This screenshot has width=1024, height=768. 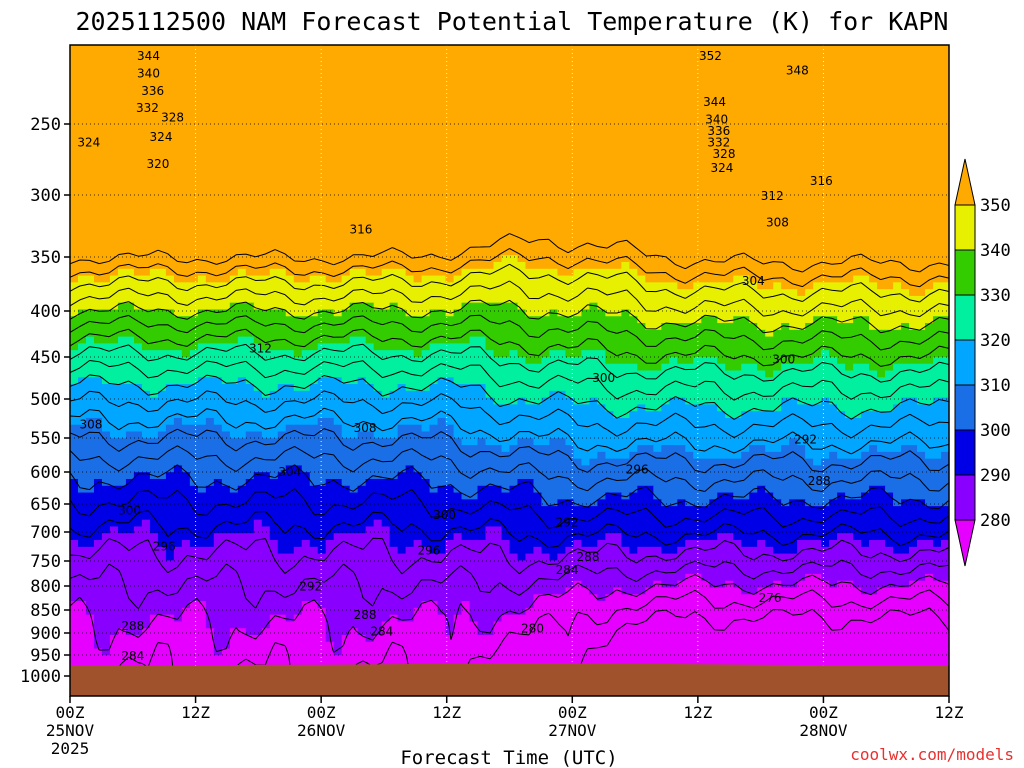 I want to click on colorbar-segment, so click(x=965, y=272).